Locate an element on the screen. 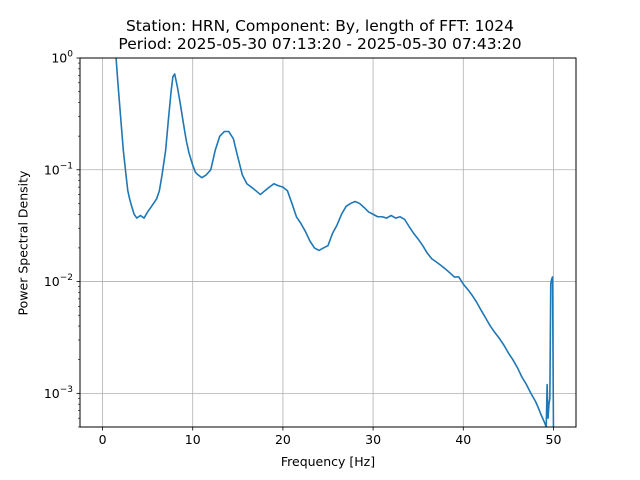  x-tick-label-5: 50 is located at coordinates (554, 439).